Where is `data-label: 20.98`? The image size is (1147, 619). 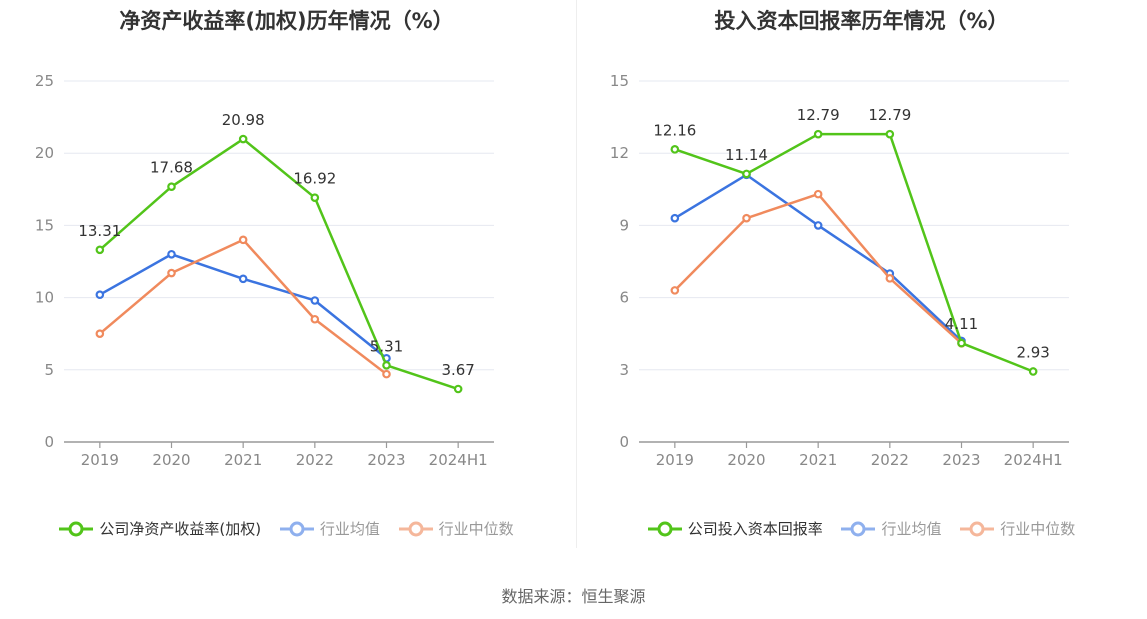
data-label: 20.98 is located at coordinates (243, 120).